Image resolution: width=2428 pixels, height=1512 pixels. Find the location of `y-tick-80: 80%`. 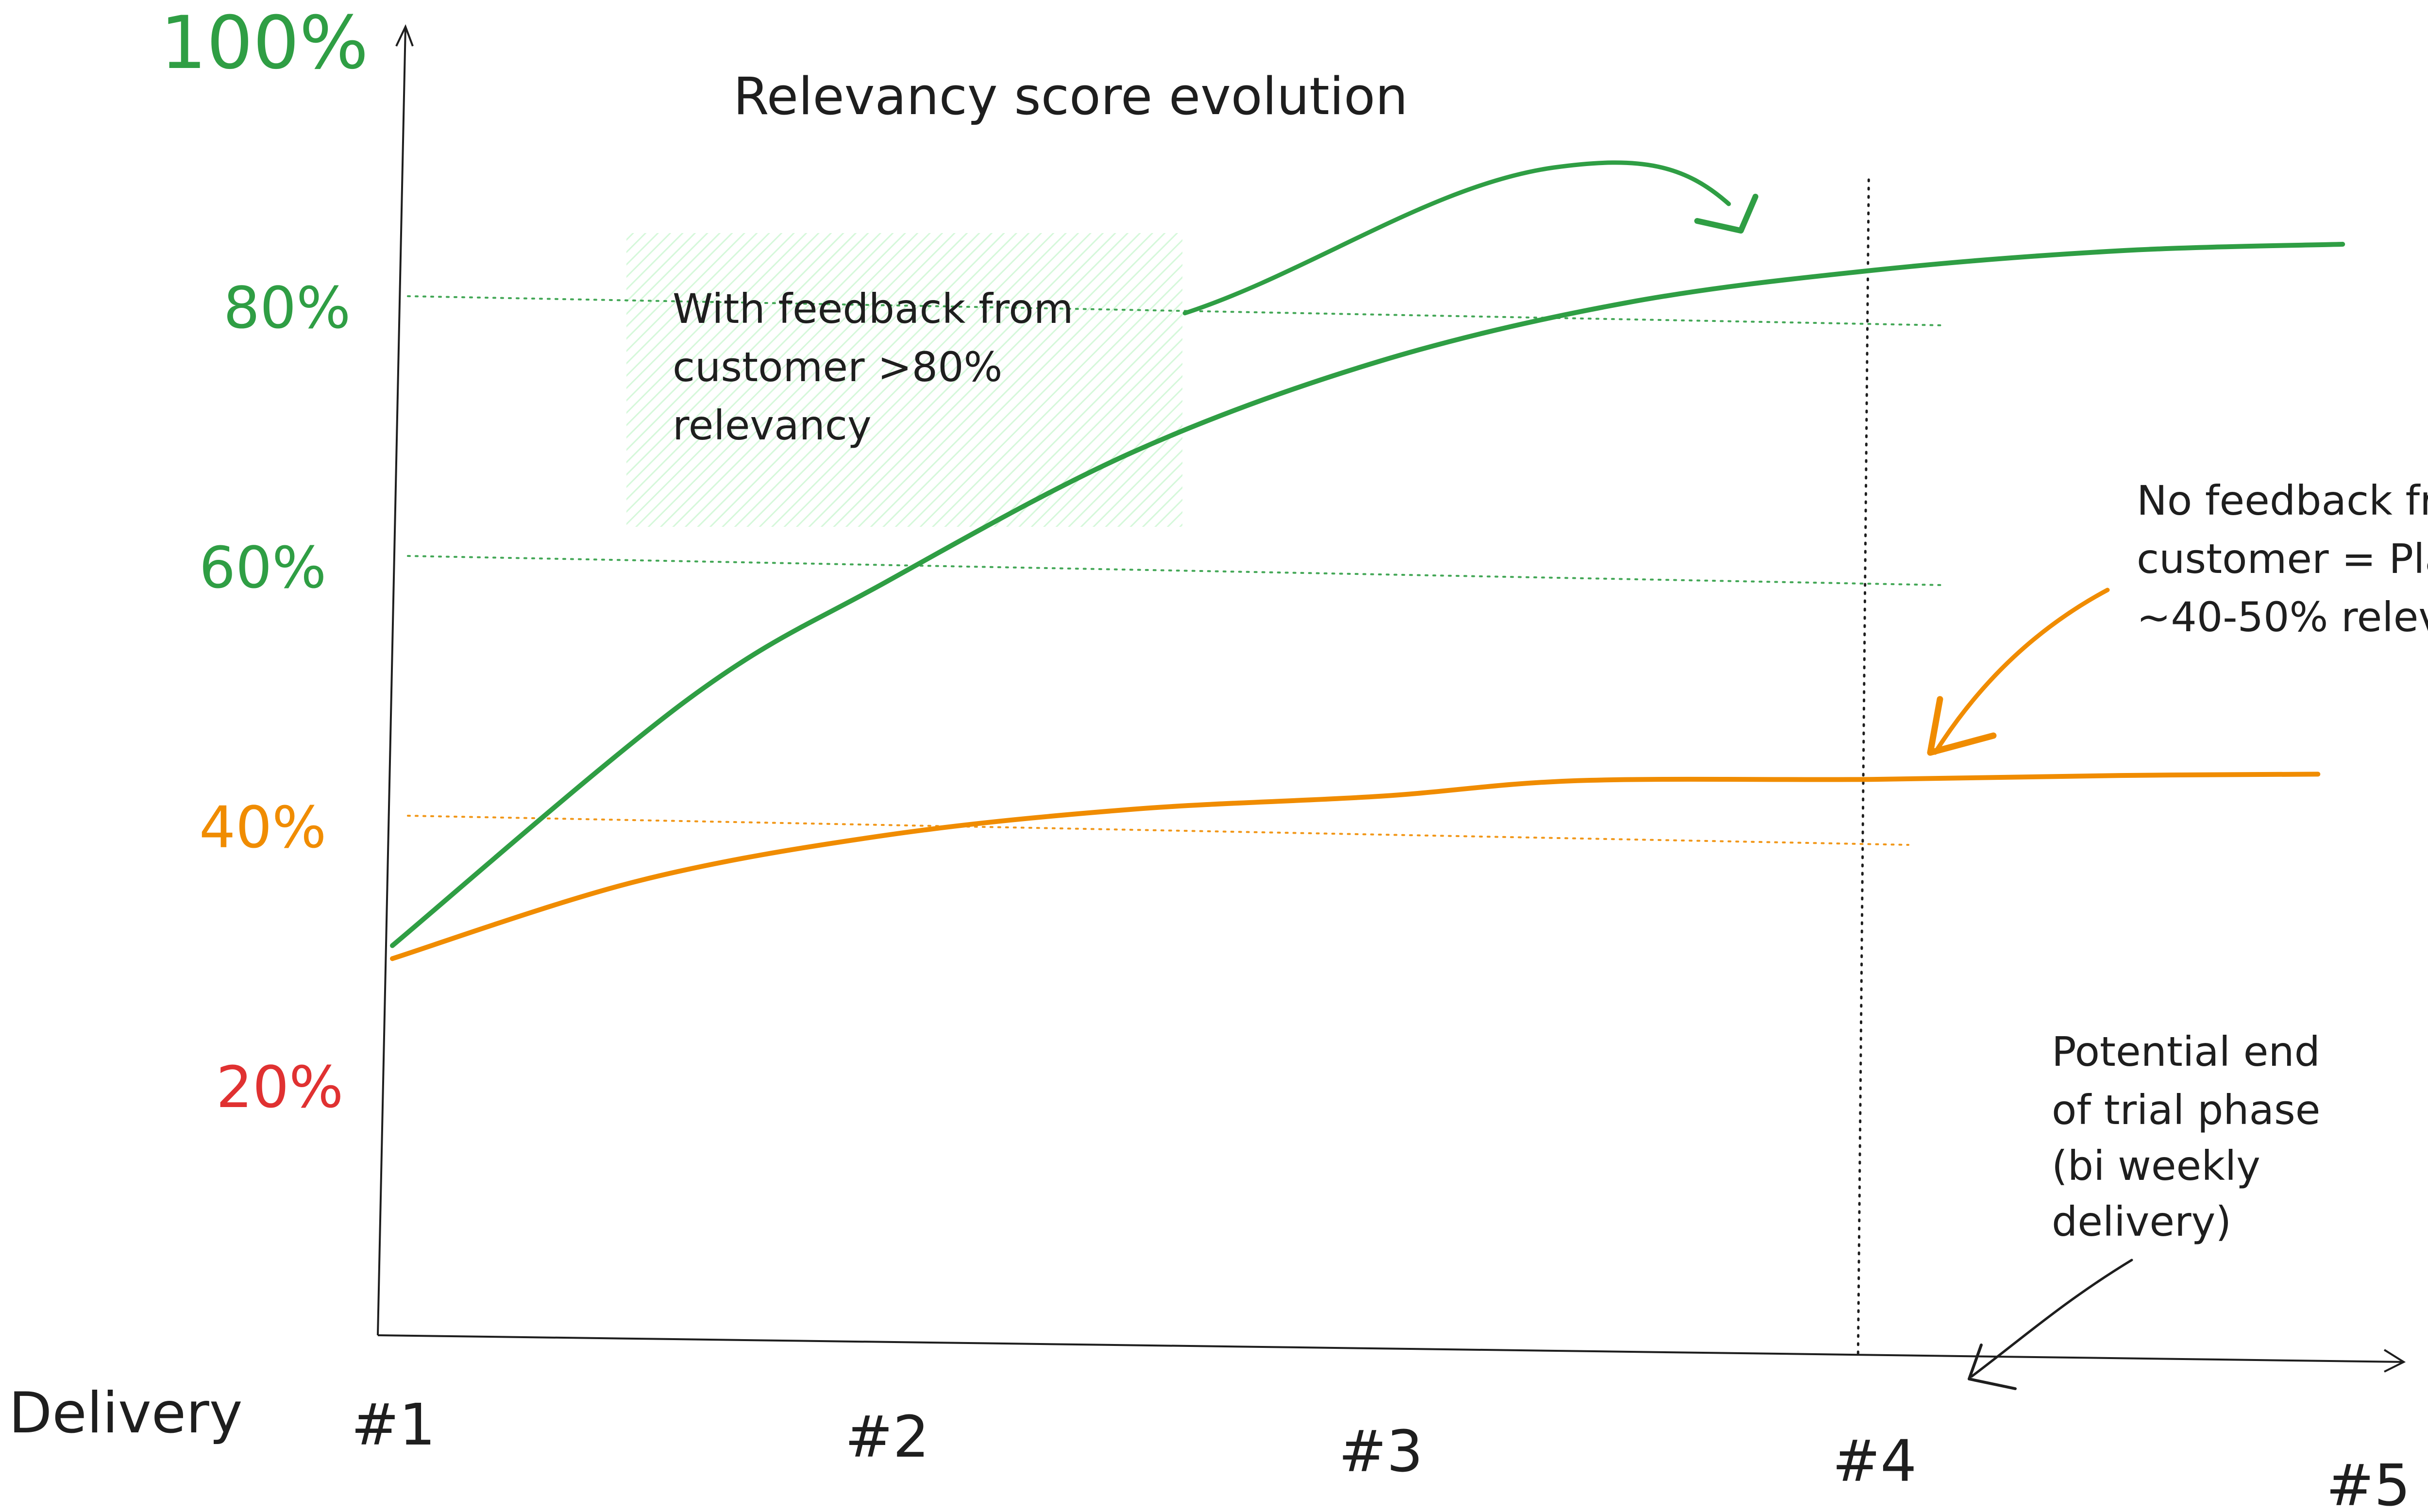

y-tick-80: 80% is located at coordinates (287, 307).